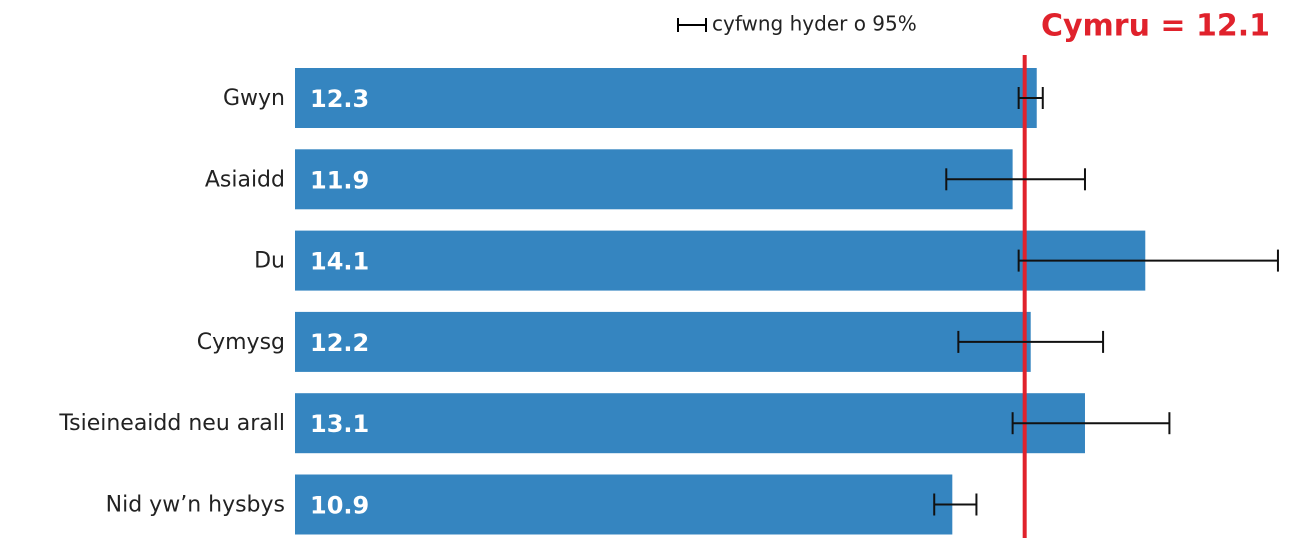 Image resolution: width=1290 pixels, height=538 pixels. What do you see at coordinates (241, 342) in the screenshot?
I see `y-tick-label: Cymysg` at bounding box center [241, 342].